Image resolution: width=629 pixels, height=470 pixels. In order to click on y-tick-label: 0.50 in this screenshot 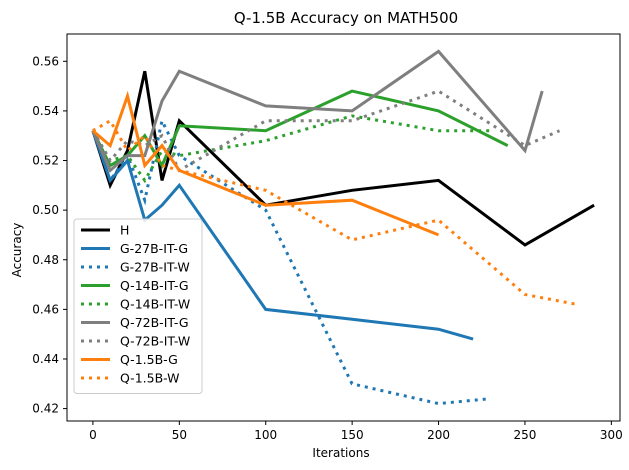, I will do `click(45, 210)`.